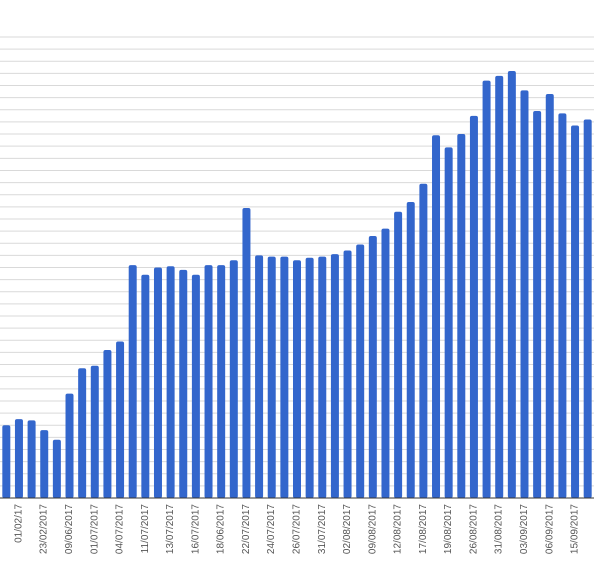  Describe the element at coordinates (398, 529) in the screenshot. I see `x-tick-label: 12/08/2017` at that location.